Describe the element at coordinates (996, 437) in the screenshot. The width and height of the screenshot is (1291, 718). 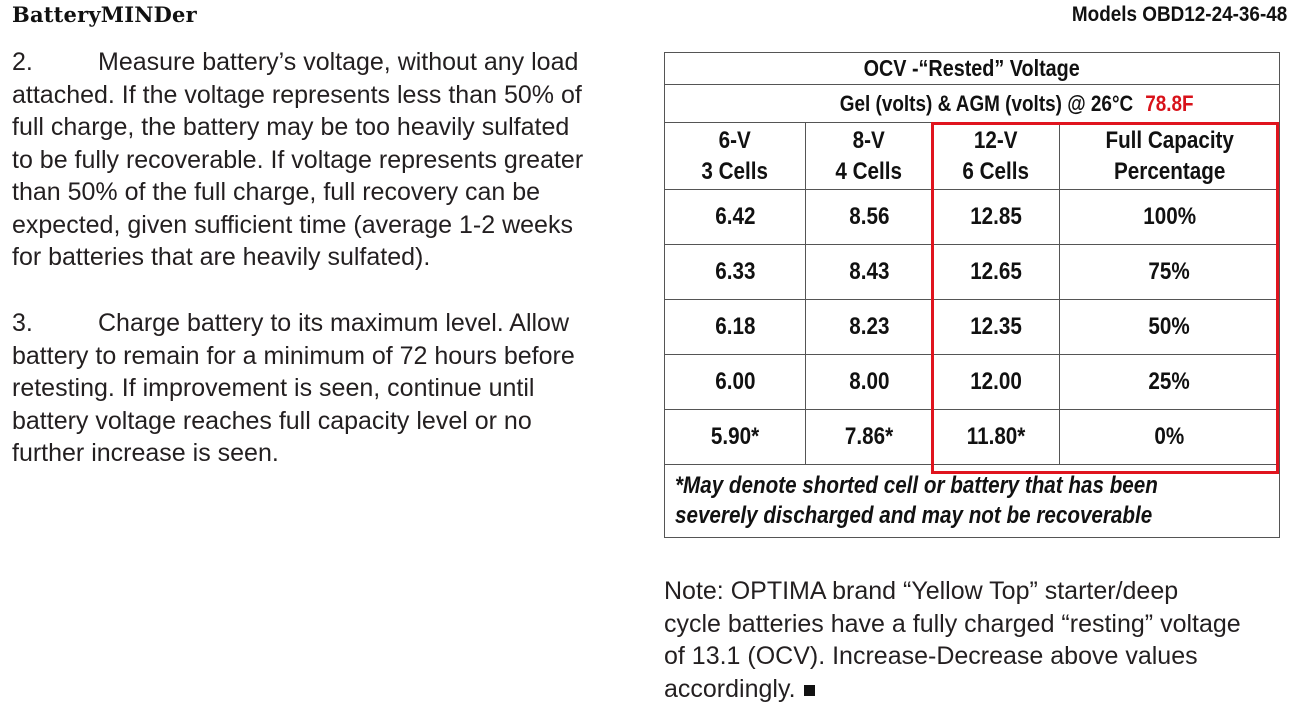
I see `table-cell: 11.80*` at that location.